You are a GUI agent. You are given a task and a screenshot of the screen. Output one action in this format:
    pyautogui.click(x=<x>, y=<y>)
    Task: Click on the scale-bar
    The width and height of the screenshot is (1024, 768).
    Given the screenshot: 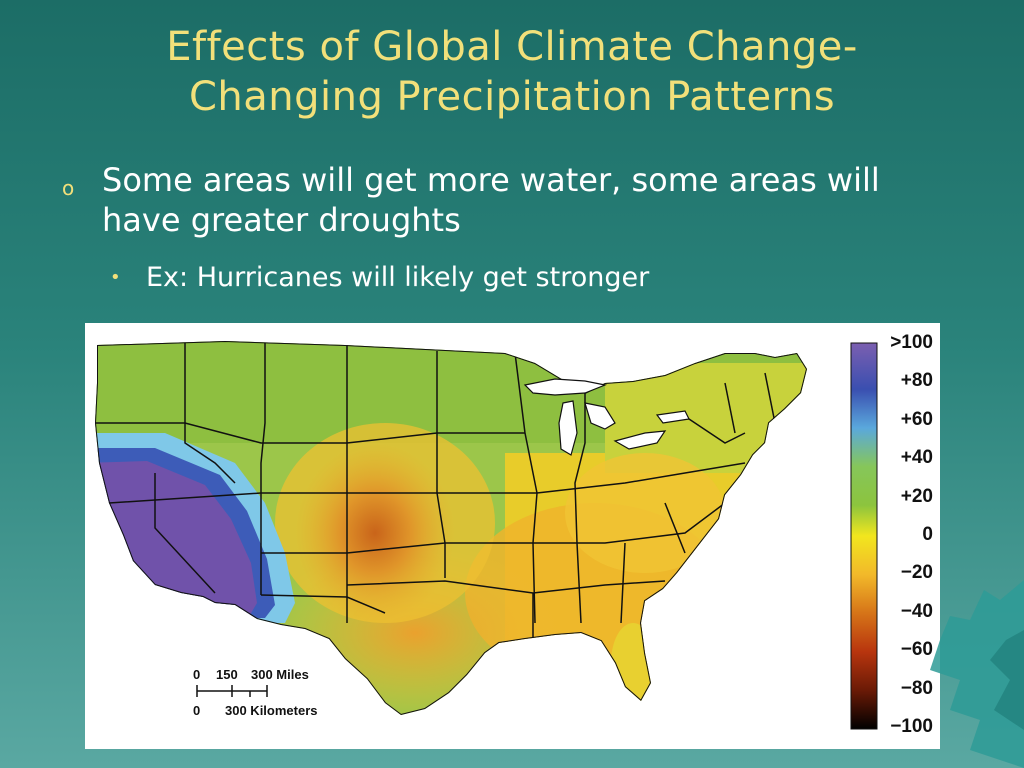 What is the action you would take?
    pyautogui.click(x=232, y=691)
    